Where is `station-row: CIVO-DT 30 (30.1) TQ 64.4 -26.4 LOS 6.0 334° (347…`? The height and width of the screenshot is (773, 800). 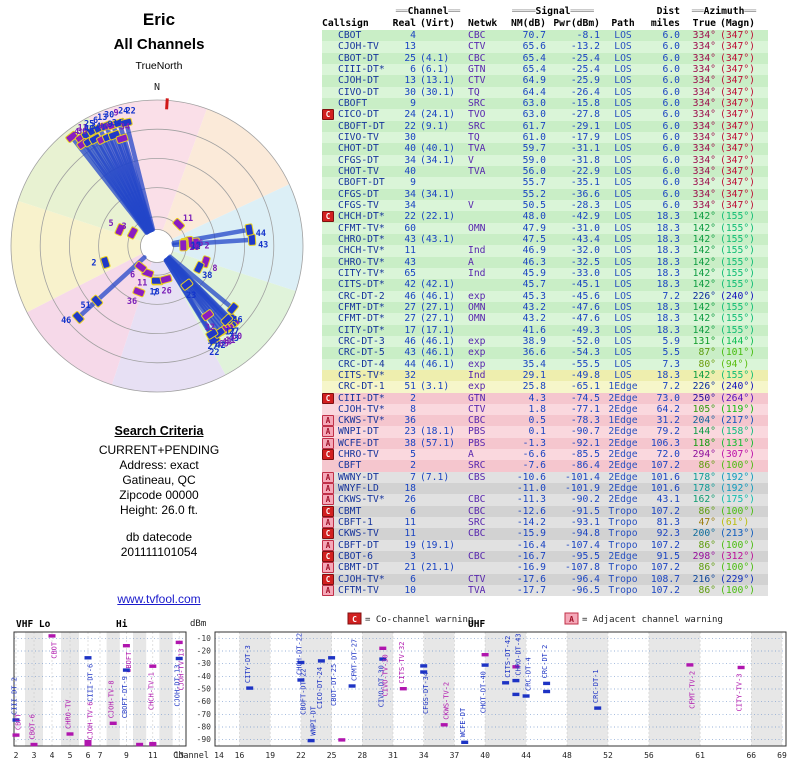 station-row: CIVO-DT 30 (30.1) TQ 64.4 -26.4 LOS 6.0 334° (347… is located at coordinates (545, 92).